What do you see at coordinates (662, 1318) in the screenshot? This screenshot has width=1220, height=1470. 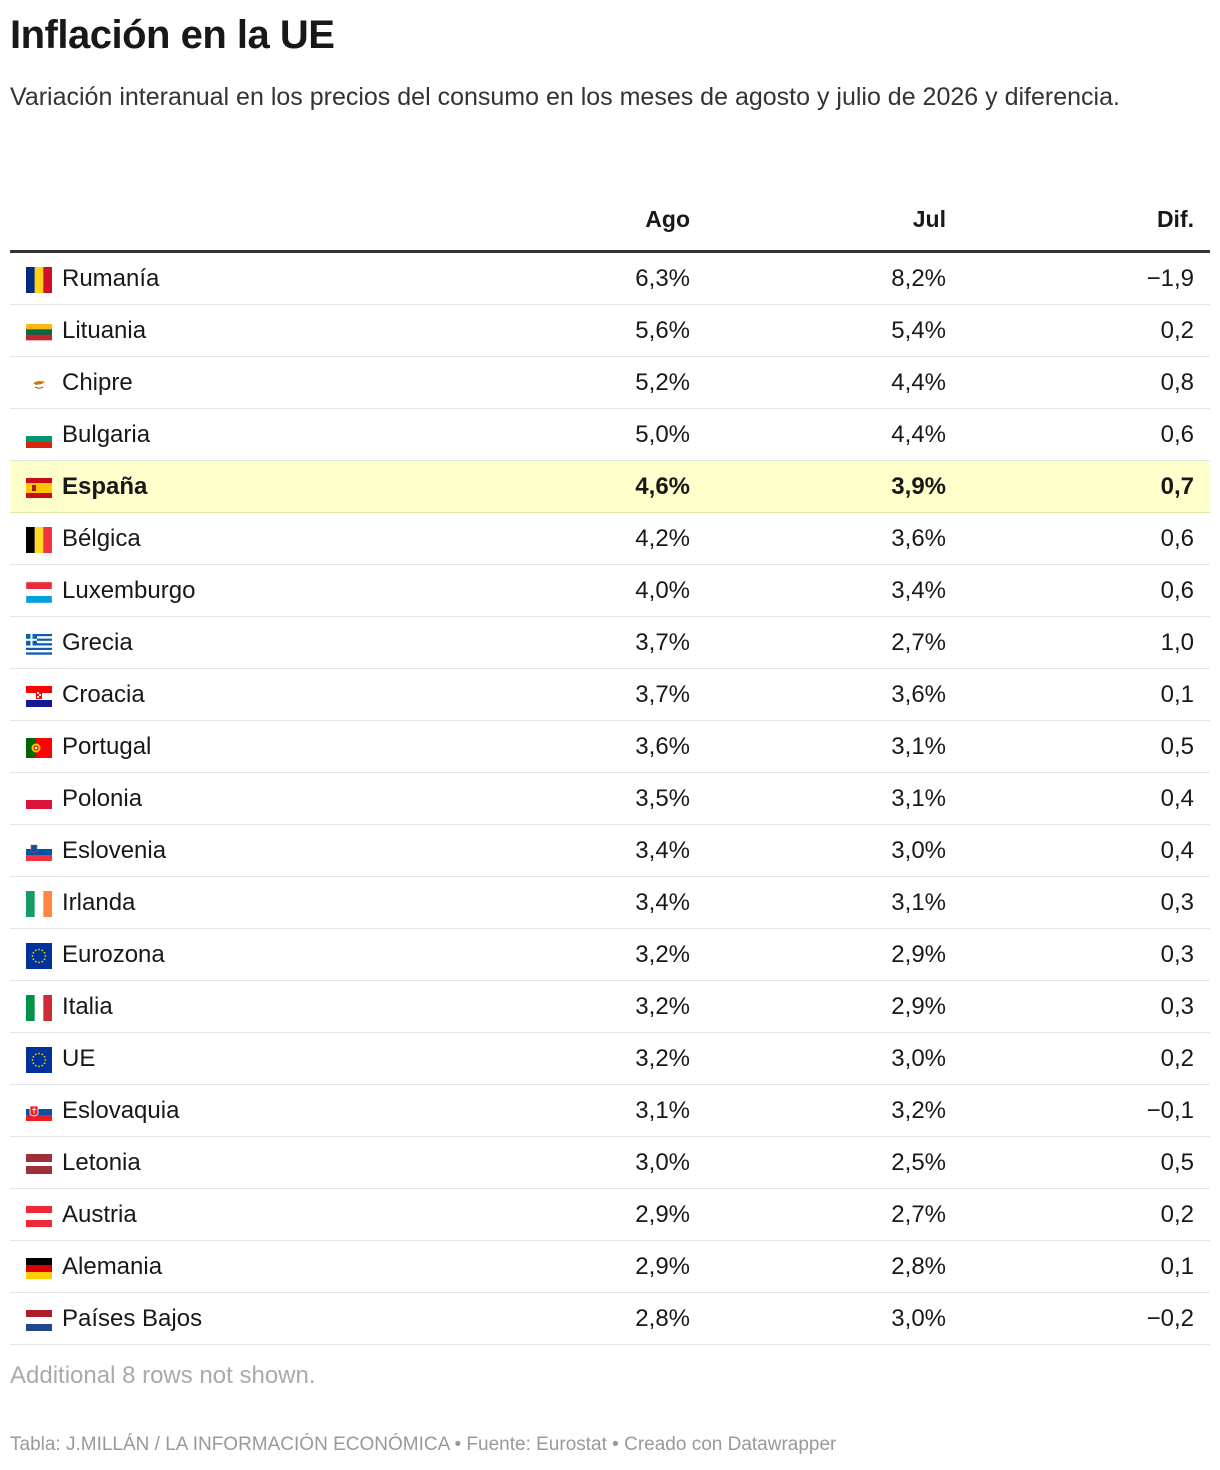 I see `value-ago: 2,8%` at bounding box center [662, 1318].